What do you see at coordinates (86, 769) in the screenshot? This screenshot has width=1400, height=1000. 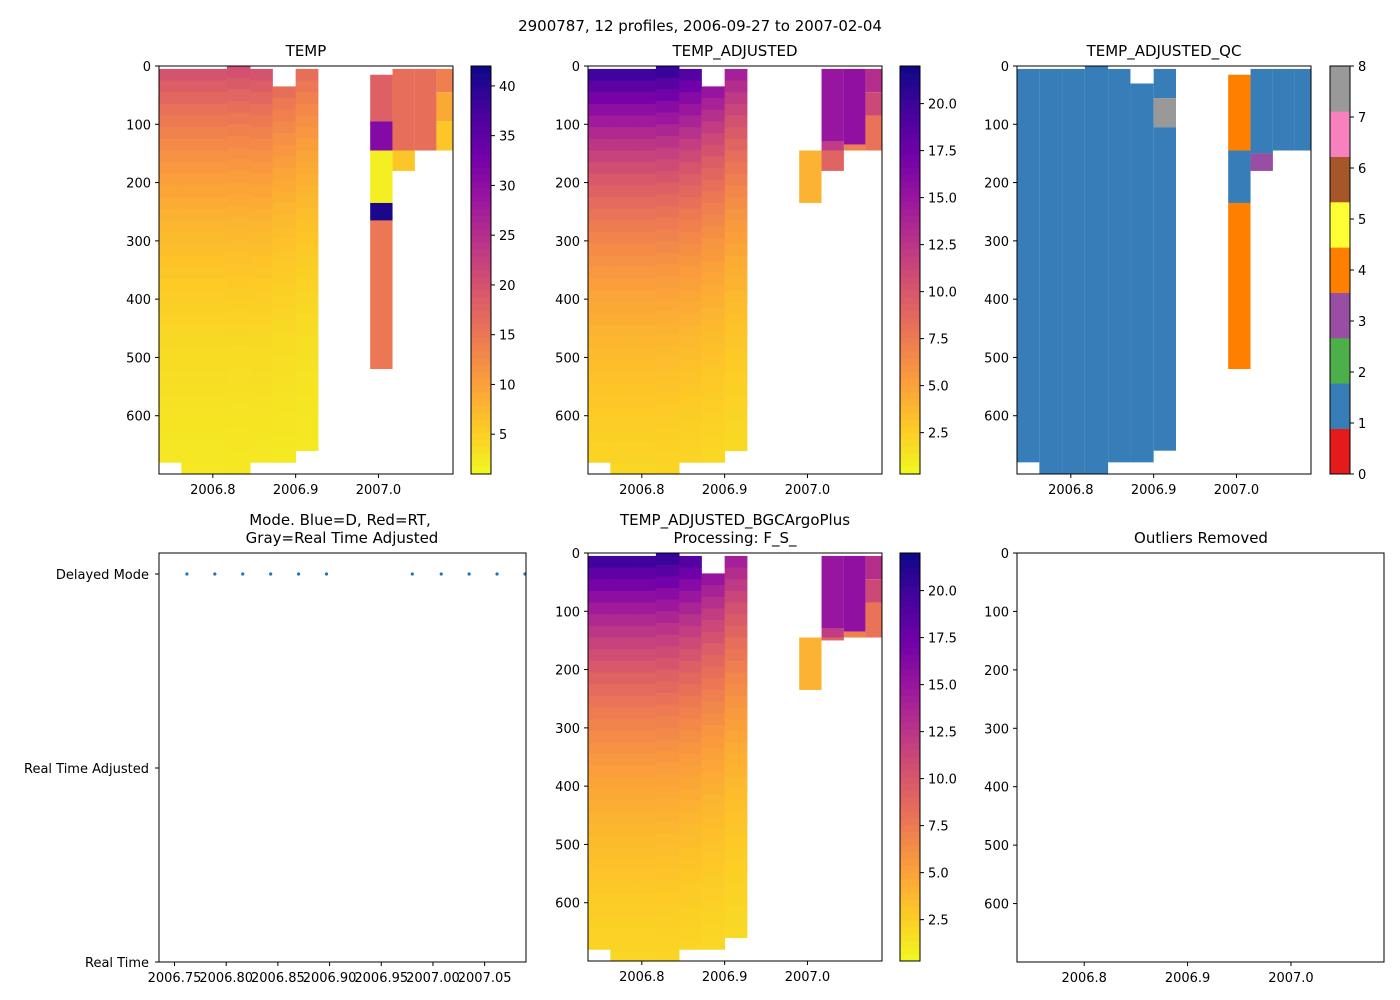 I see `y-category-label: Real Time Adjusted` at bounding box center [86, 769].